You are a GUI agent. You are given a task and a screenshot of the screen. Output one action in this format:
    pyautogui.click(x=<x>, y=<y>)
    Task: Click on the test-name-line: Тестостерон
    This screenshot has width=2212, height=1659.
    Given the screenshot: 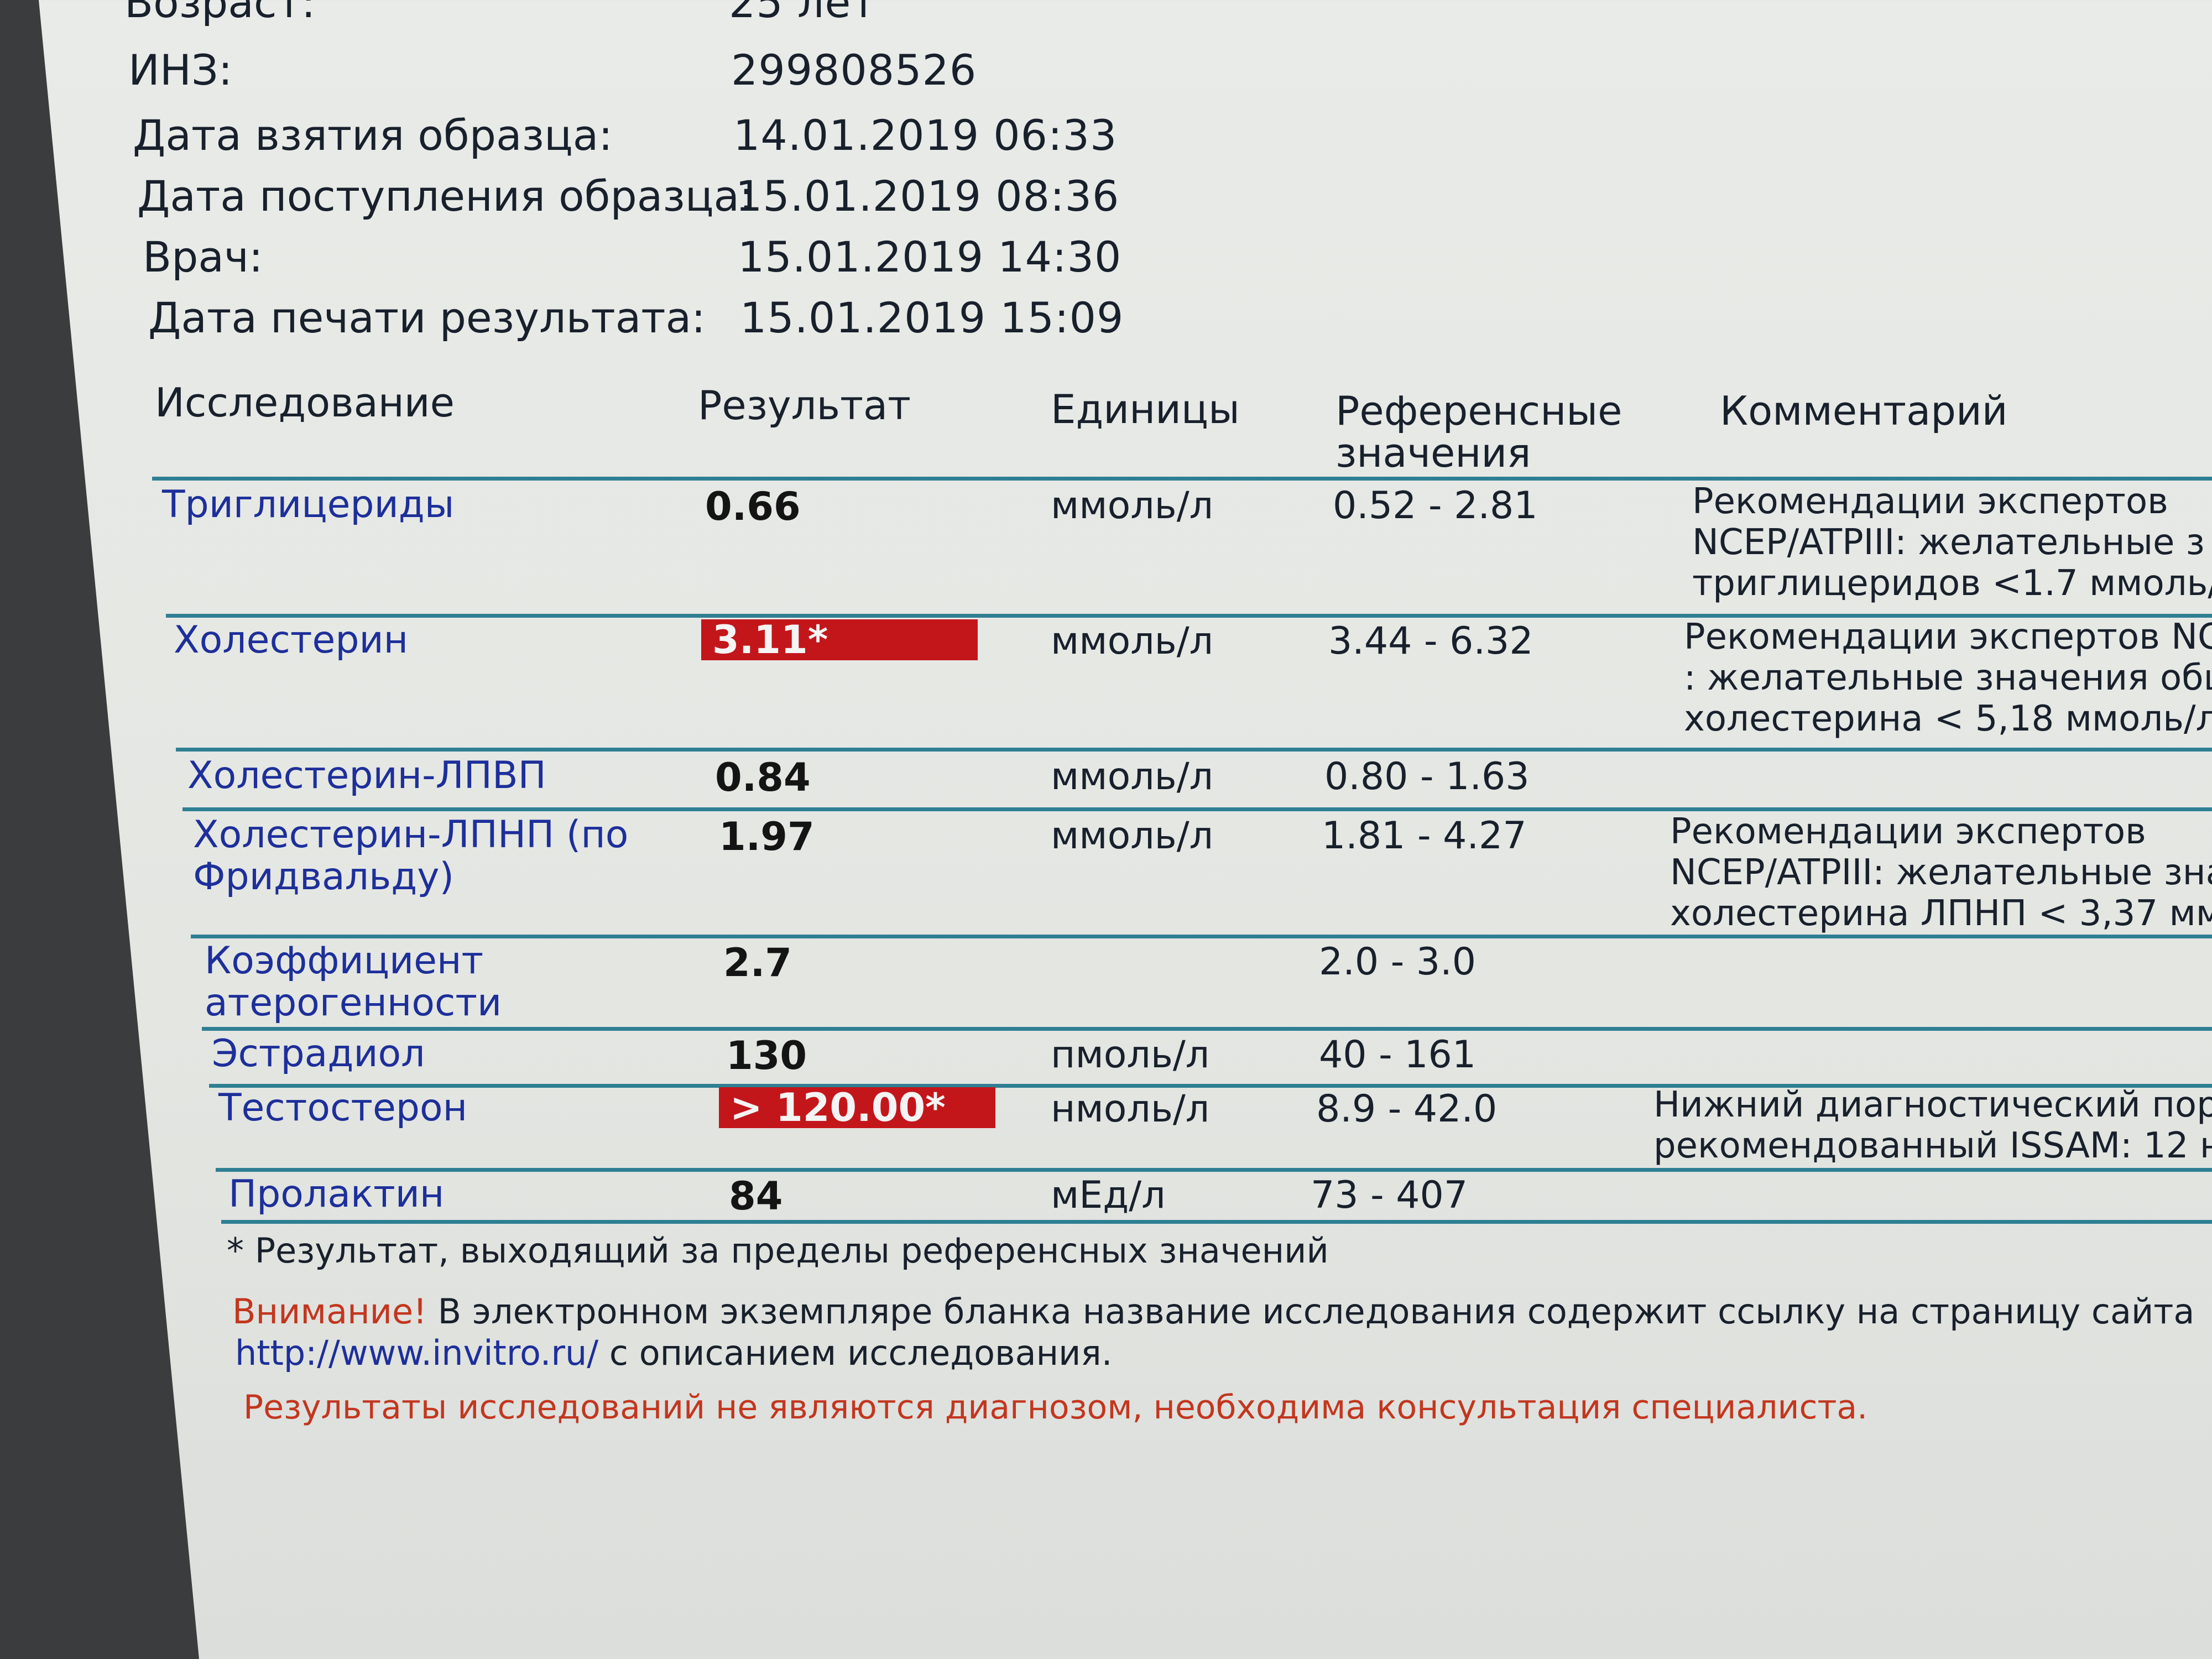 What is the action you would take?
    pyautogui.click(x=343, y=1108)
    